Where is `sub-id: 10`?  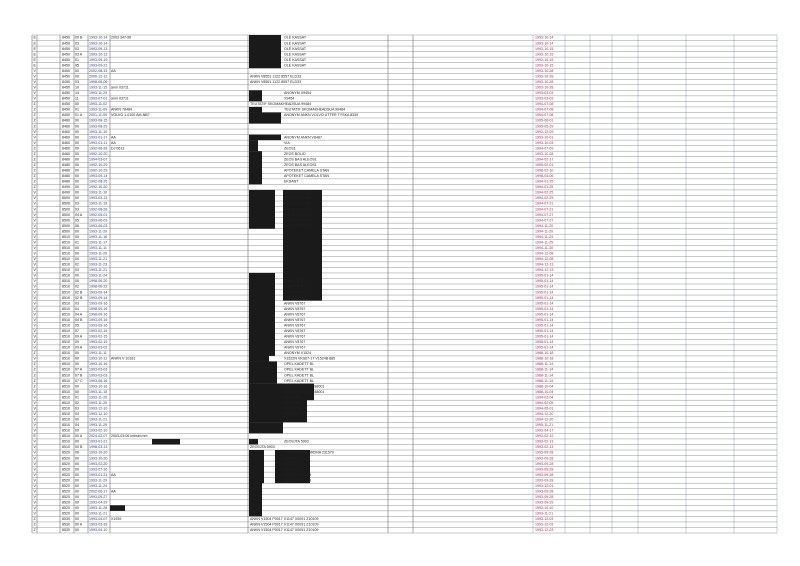 sub-id: 10 is located at coordinates (77, 88).